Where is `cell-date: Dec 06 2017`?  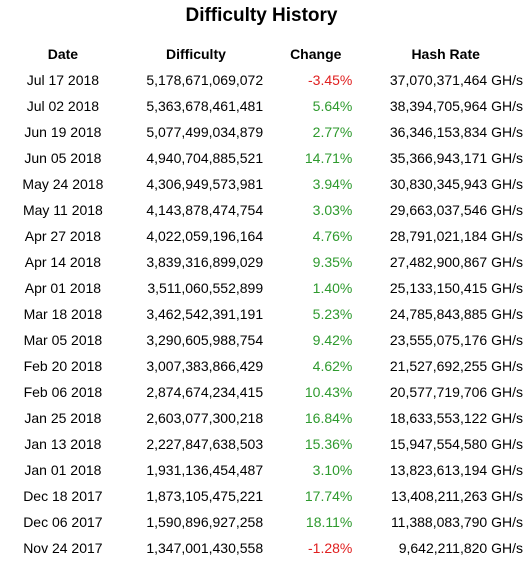
cell-date: Dec 06 2017 is located at coordinates (63, 522).